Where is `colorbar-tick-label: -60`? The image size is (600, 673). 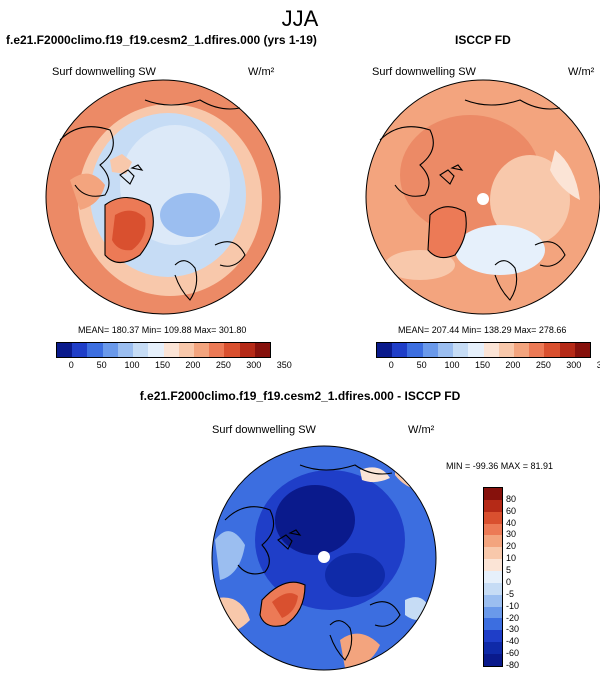
colorbar-tick-label: -60 is located at coordinates (513, 653).